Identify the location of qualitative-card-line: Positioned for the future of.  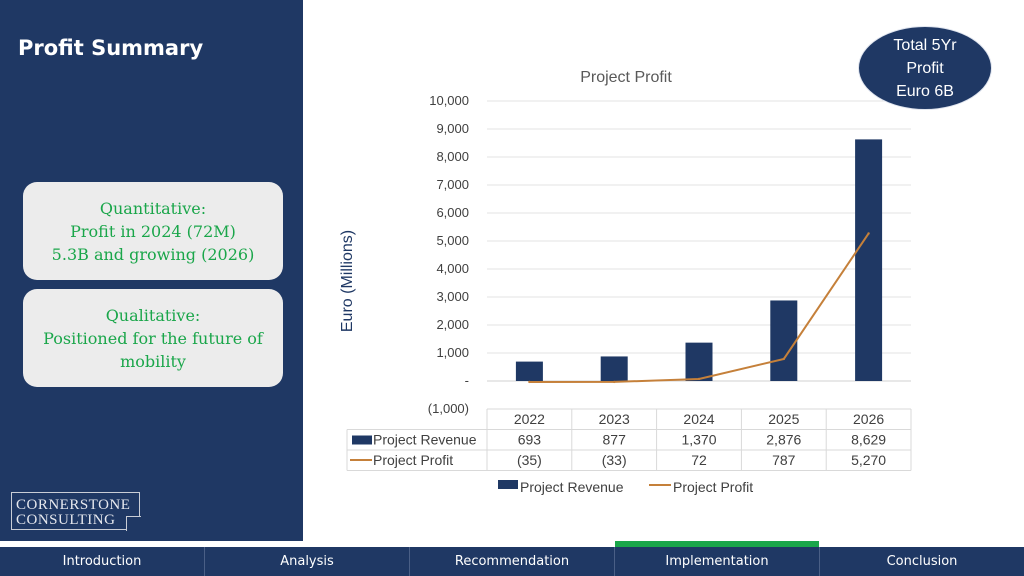
(153, 338).